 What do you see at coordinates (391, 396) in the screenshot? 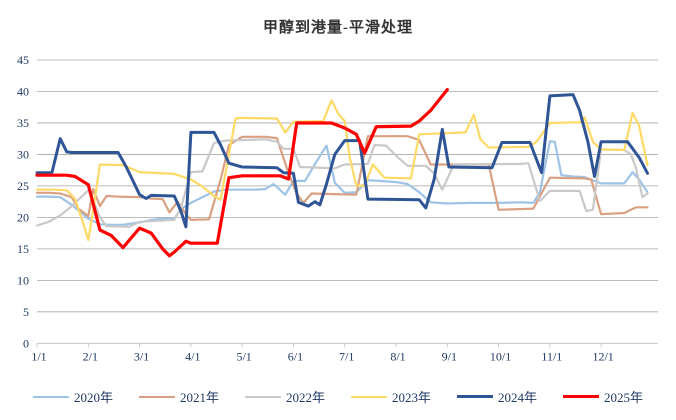
I see `legend-item-2023: 2023年` at bounding box center [391, 396].